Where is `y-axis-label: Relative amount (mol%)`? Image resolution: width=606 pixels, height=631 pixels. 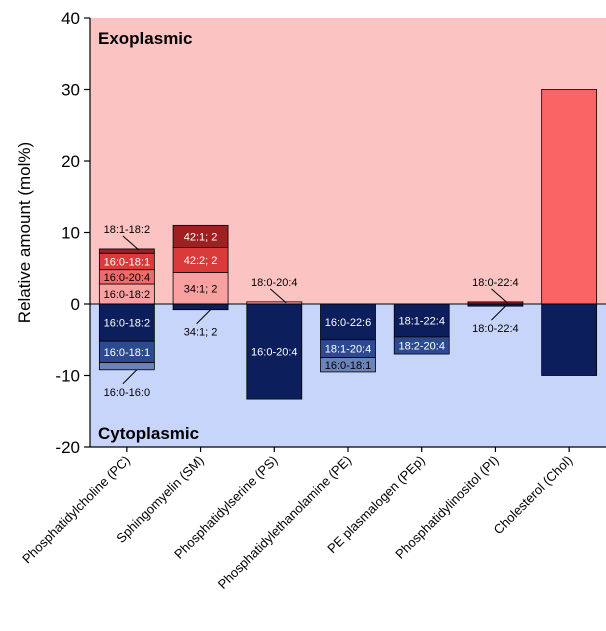 y-axis-label: Relative amount (mol%) is located at coordinates (24, 232).